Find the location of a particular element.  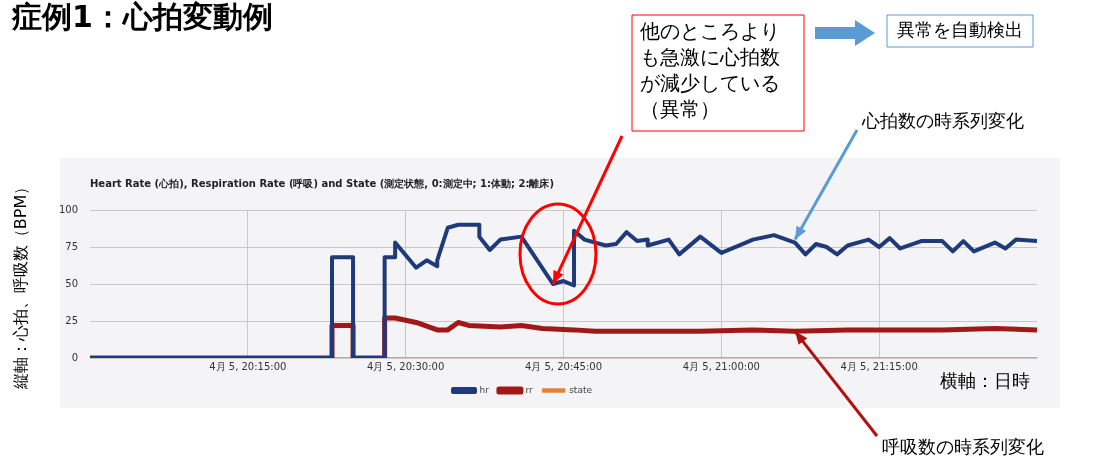

y-tick-label: 25 is located at coordinates (71, 320).